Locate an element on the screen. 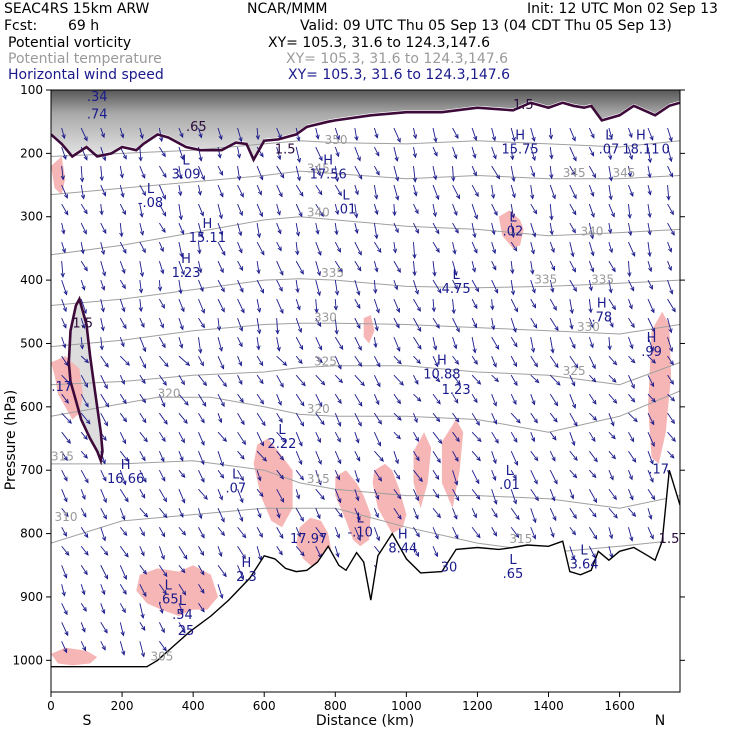 The image size is (740, 740). forecast-hour: 69 h is located at coordinates (83, 26).